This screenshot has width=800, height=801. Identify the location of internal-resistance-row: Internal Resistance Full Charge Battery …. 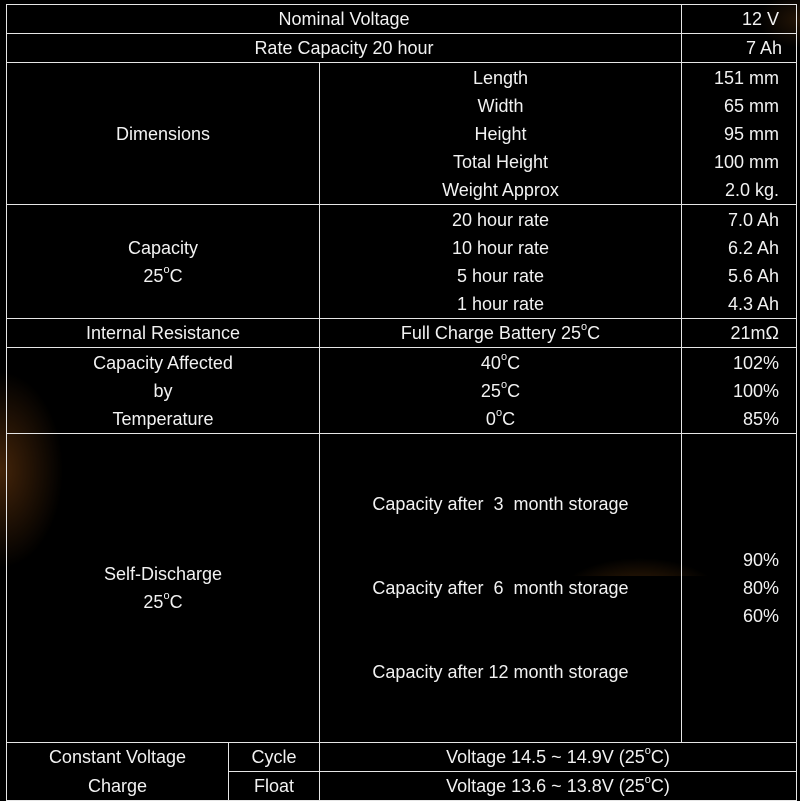
(401, 333).